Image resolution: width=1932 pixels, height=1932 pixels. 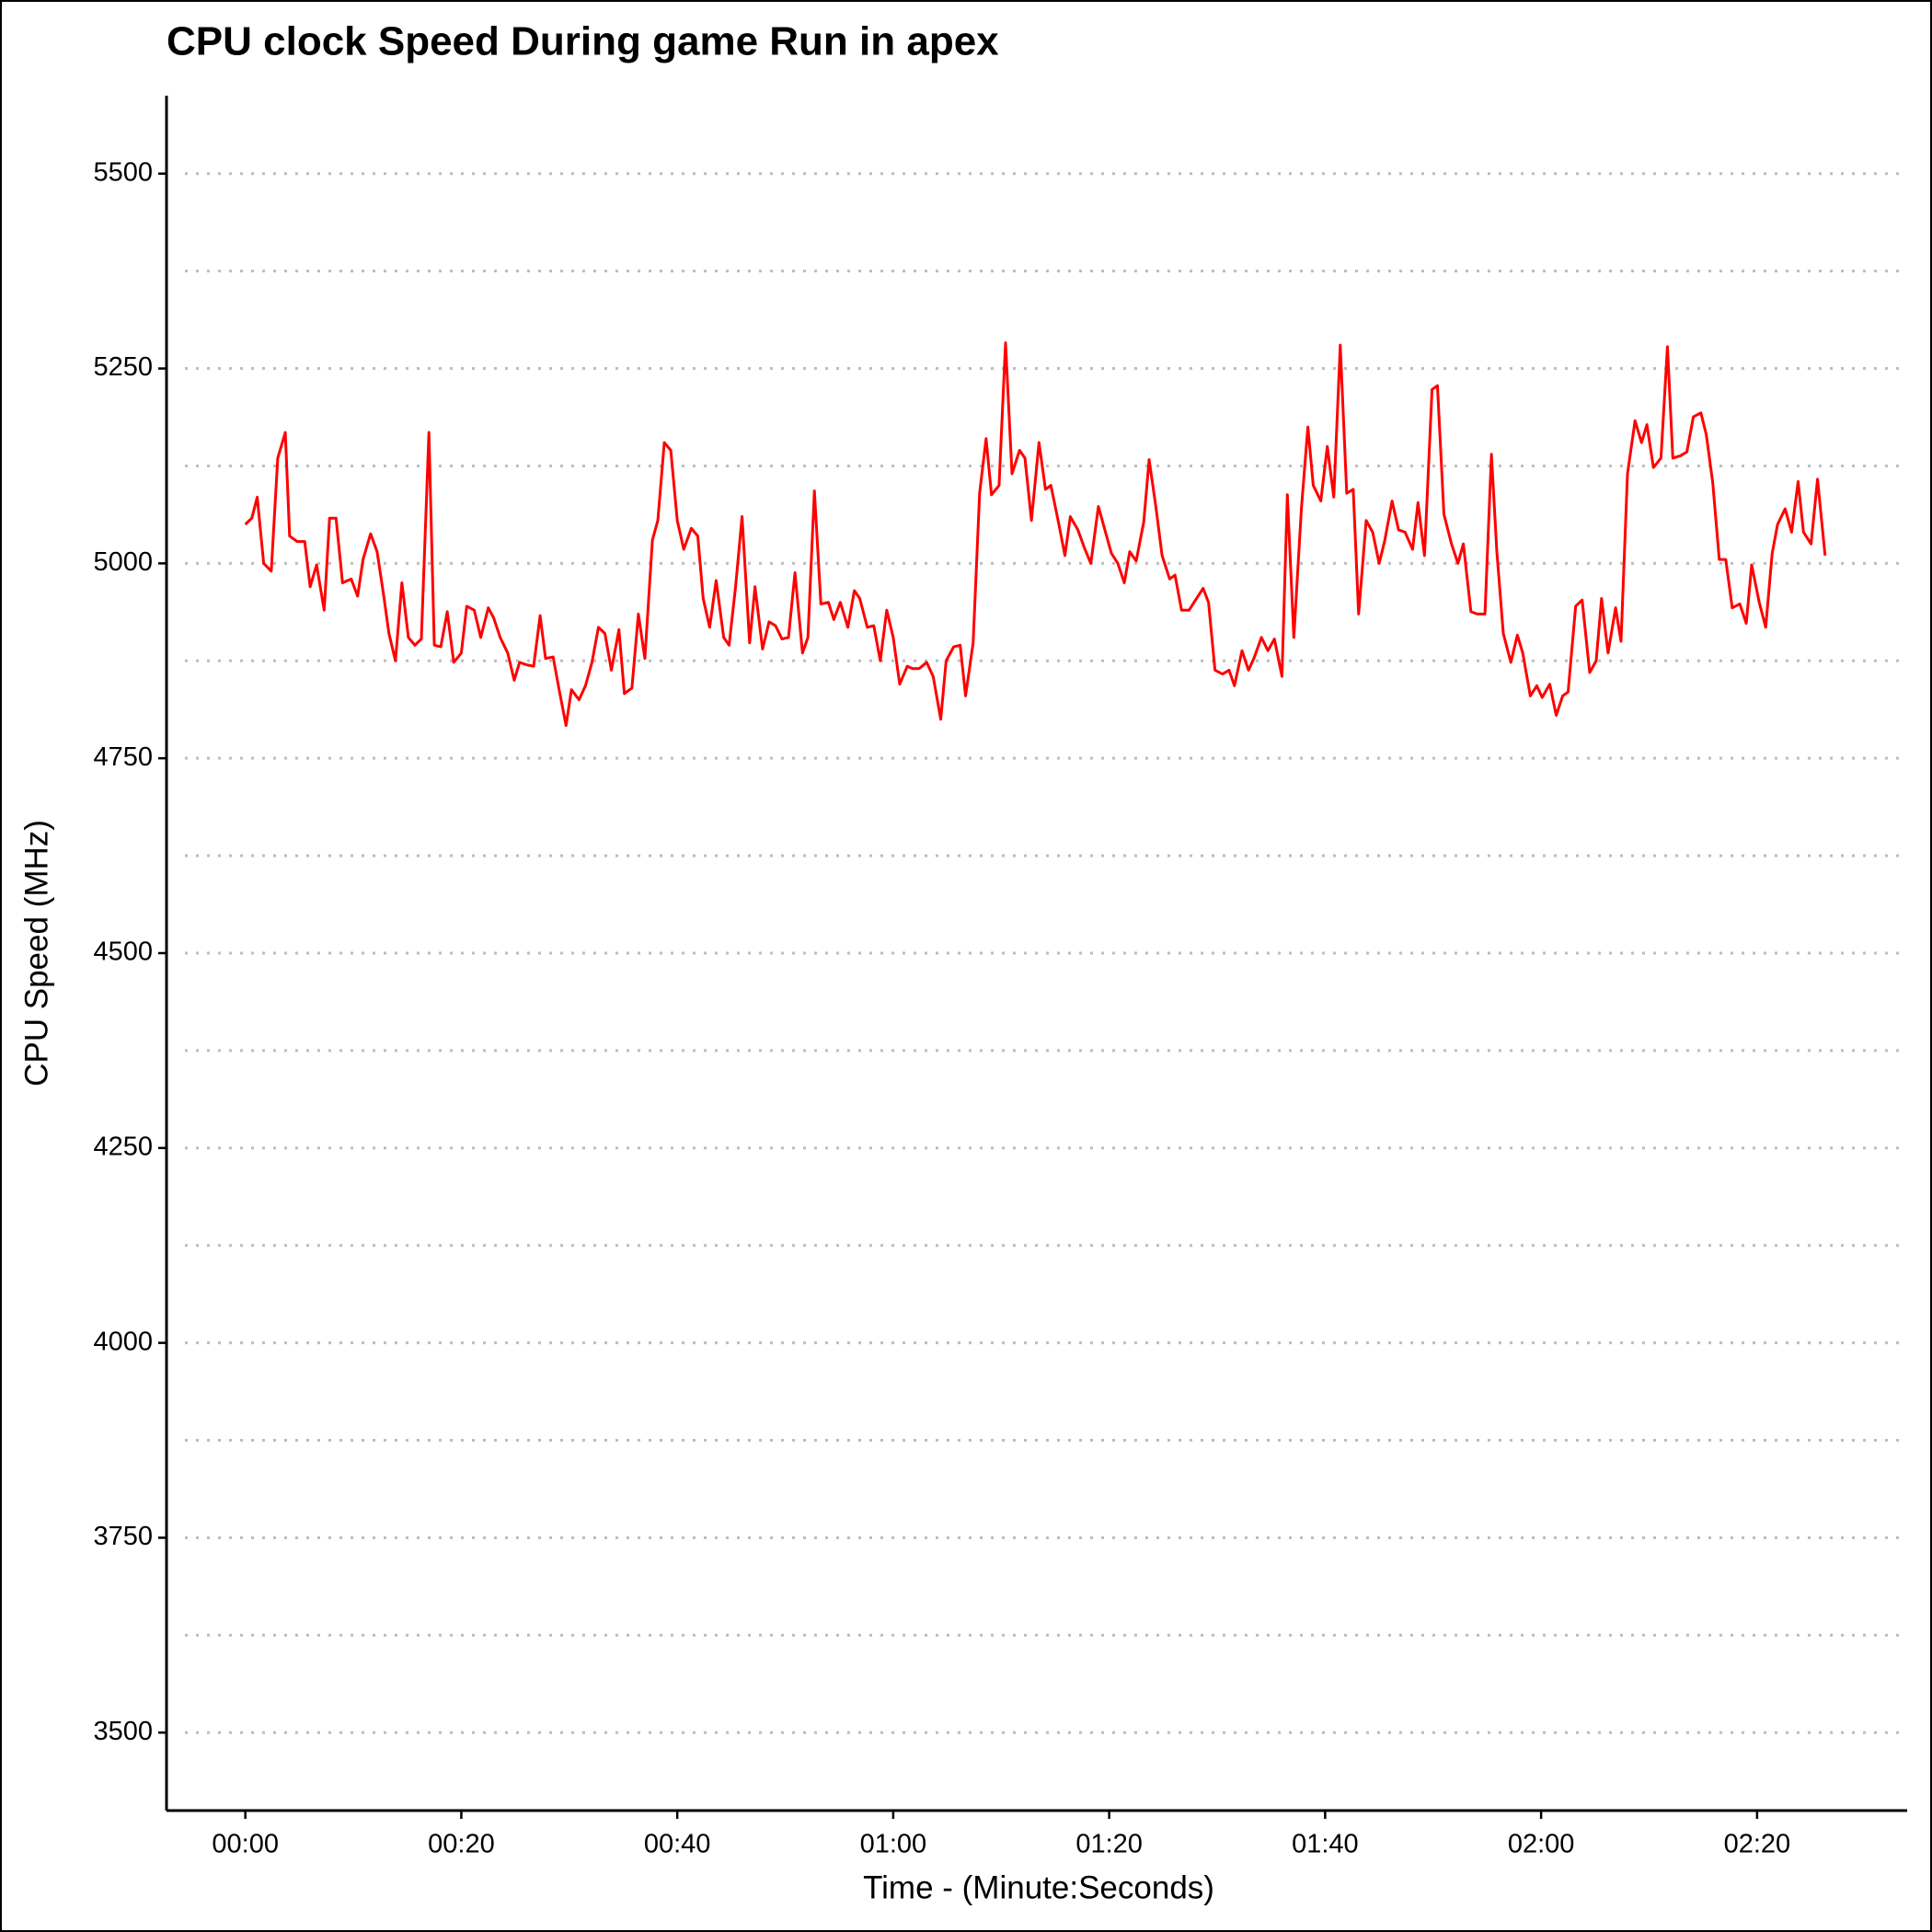 I want to click on x-axis-title: Time - (Minute:Seconds), so click(x=1038, y=1887).